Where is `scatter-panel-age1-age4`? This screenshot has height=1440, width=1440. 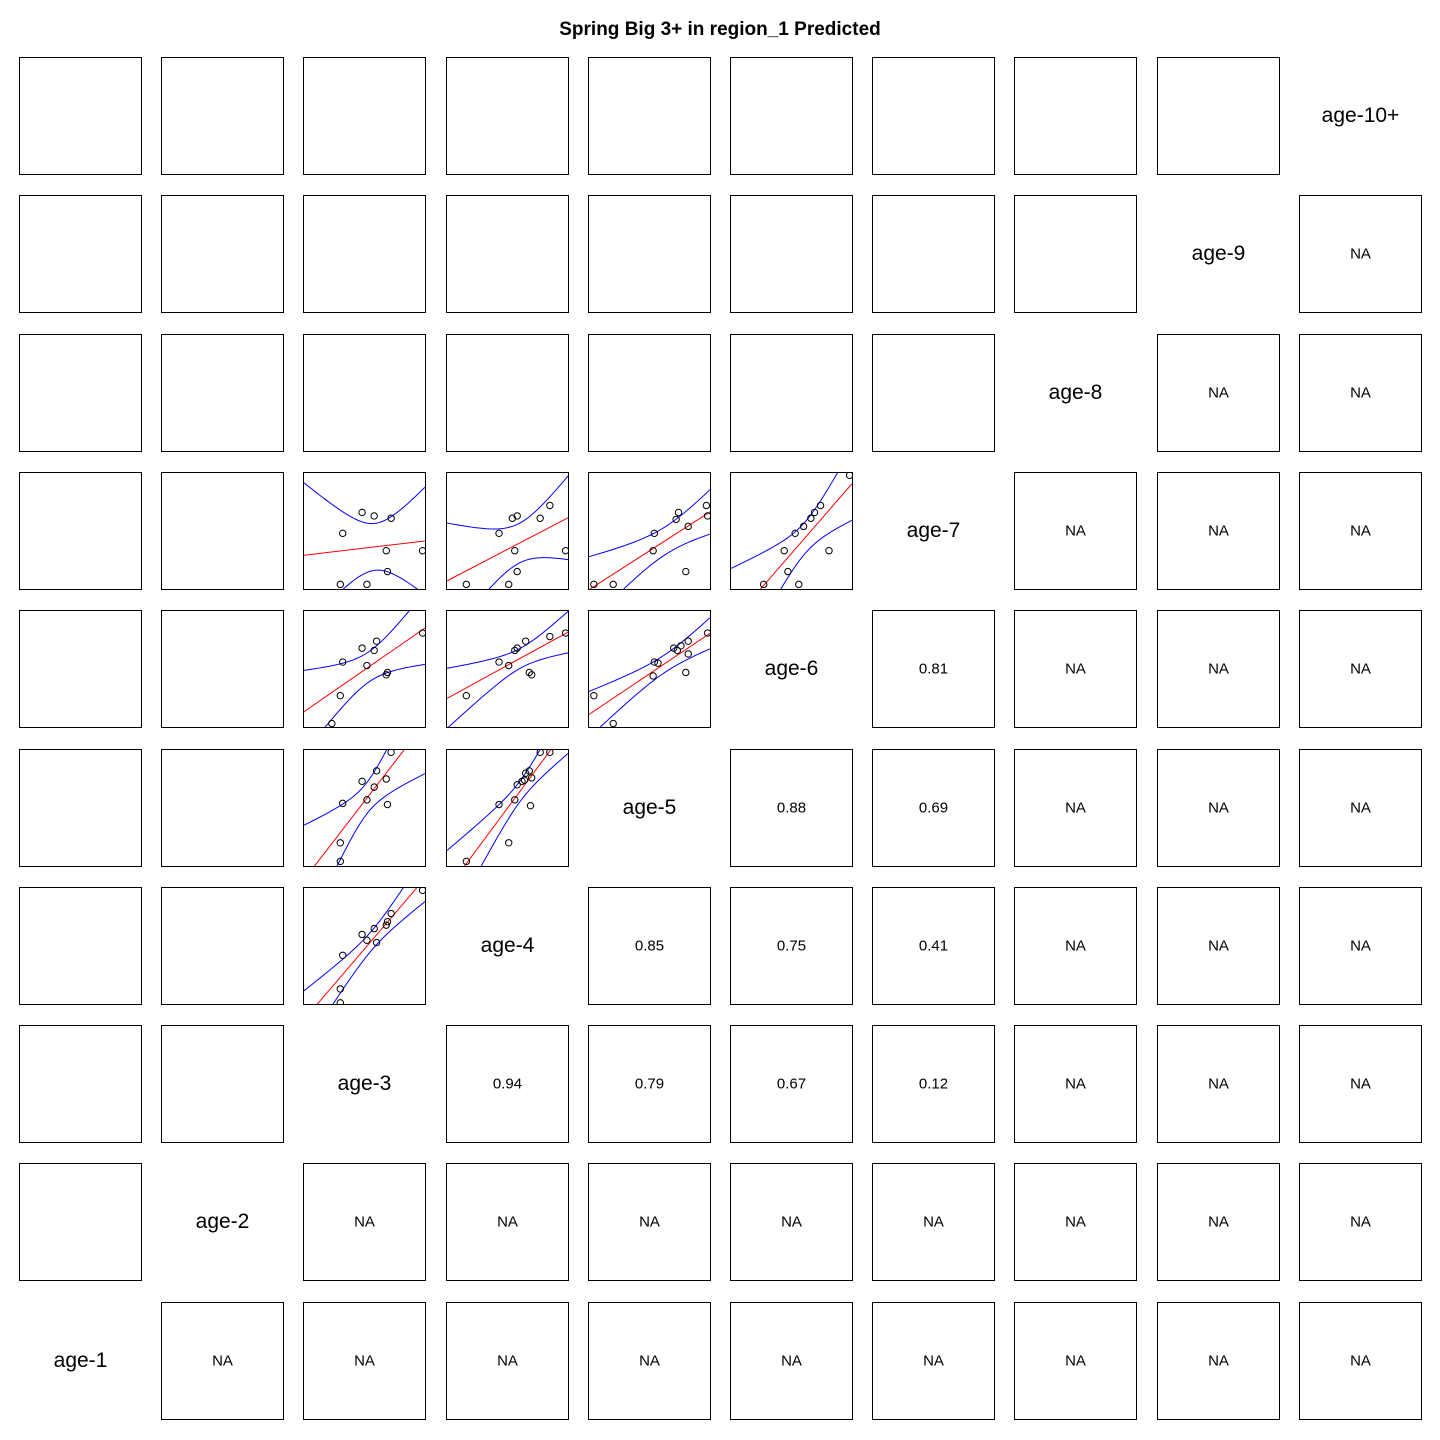
scatter-panel-age1-age4 is located at coordinates (80, 946).